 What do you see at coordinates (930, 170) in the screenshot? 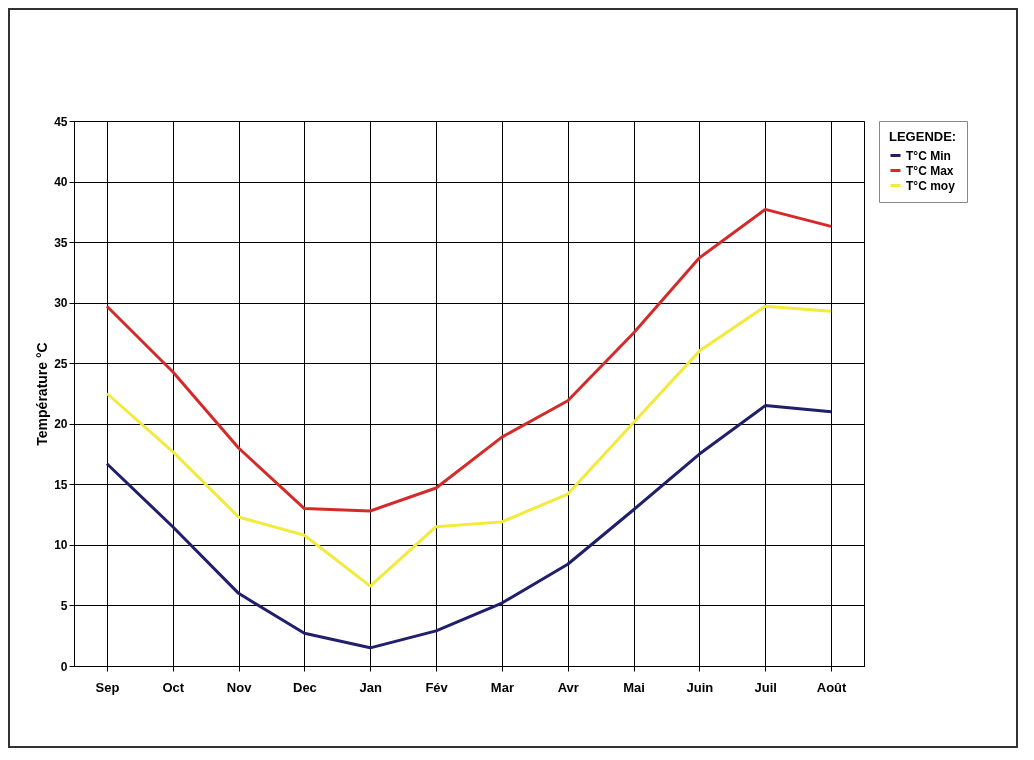
I see `legend-label: T°C Max` at bounding box center [930, 170].